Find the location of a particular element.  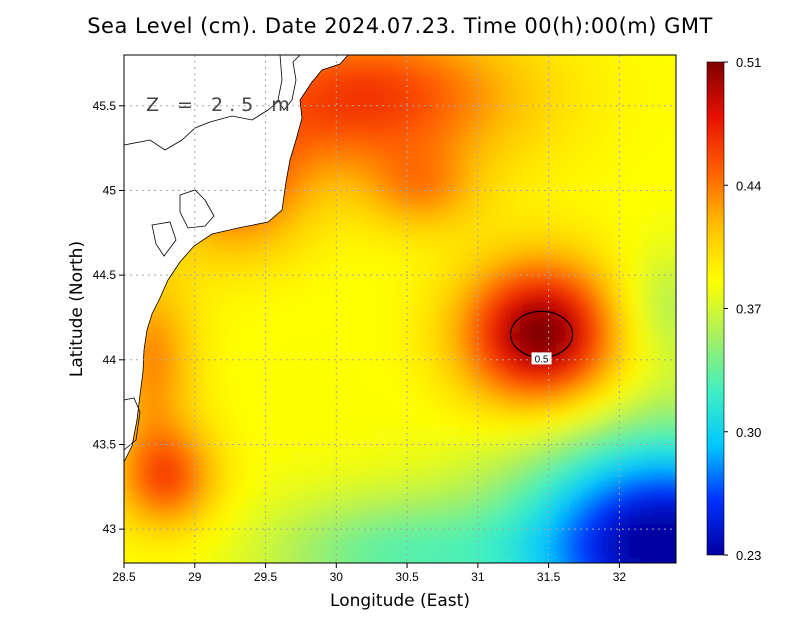

y-axis-label: Latitude (North) is located at coordinates (77, 309).